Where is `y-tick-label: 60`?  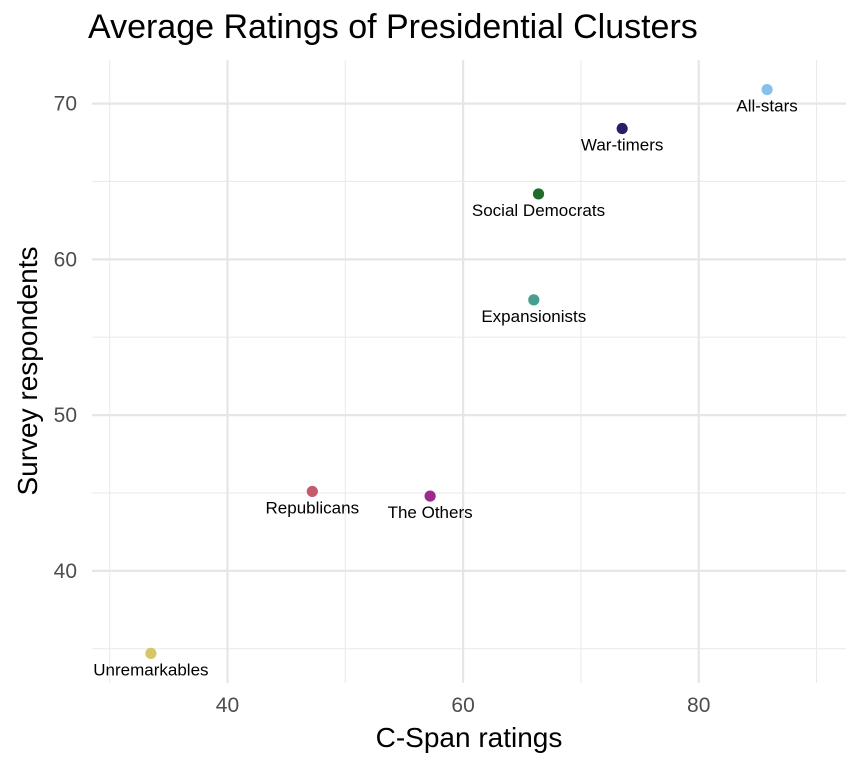
y-tick-label: 60 is located at coordinates (65, 259).